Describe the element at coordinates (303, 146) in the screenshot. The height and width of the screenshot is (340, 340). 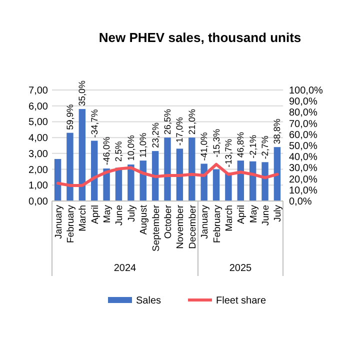
I see `y2-tick-label: 50,0%` at that location.